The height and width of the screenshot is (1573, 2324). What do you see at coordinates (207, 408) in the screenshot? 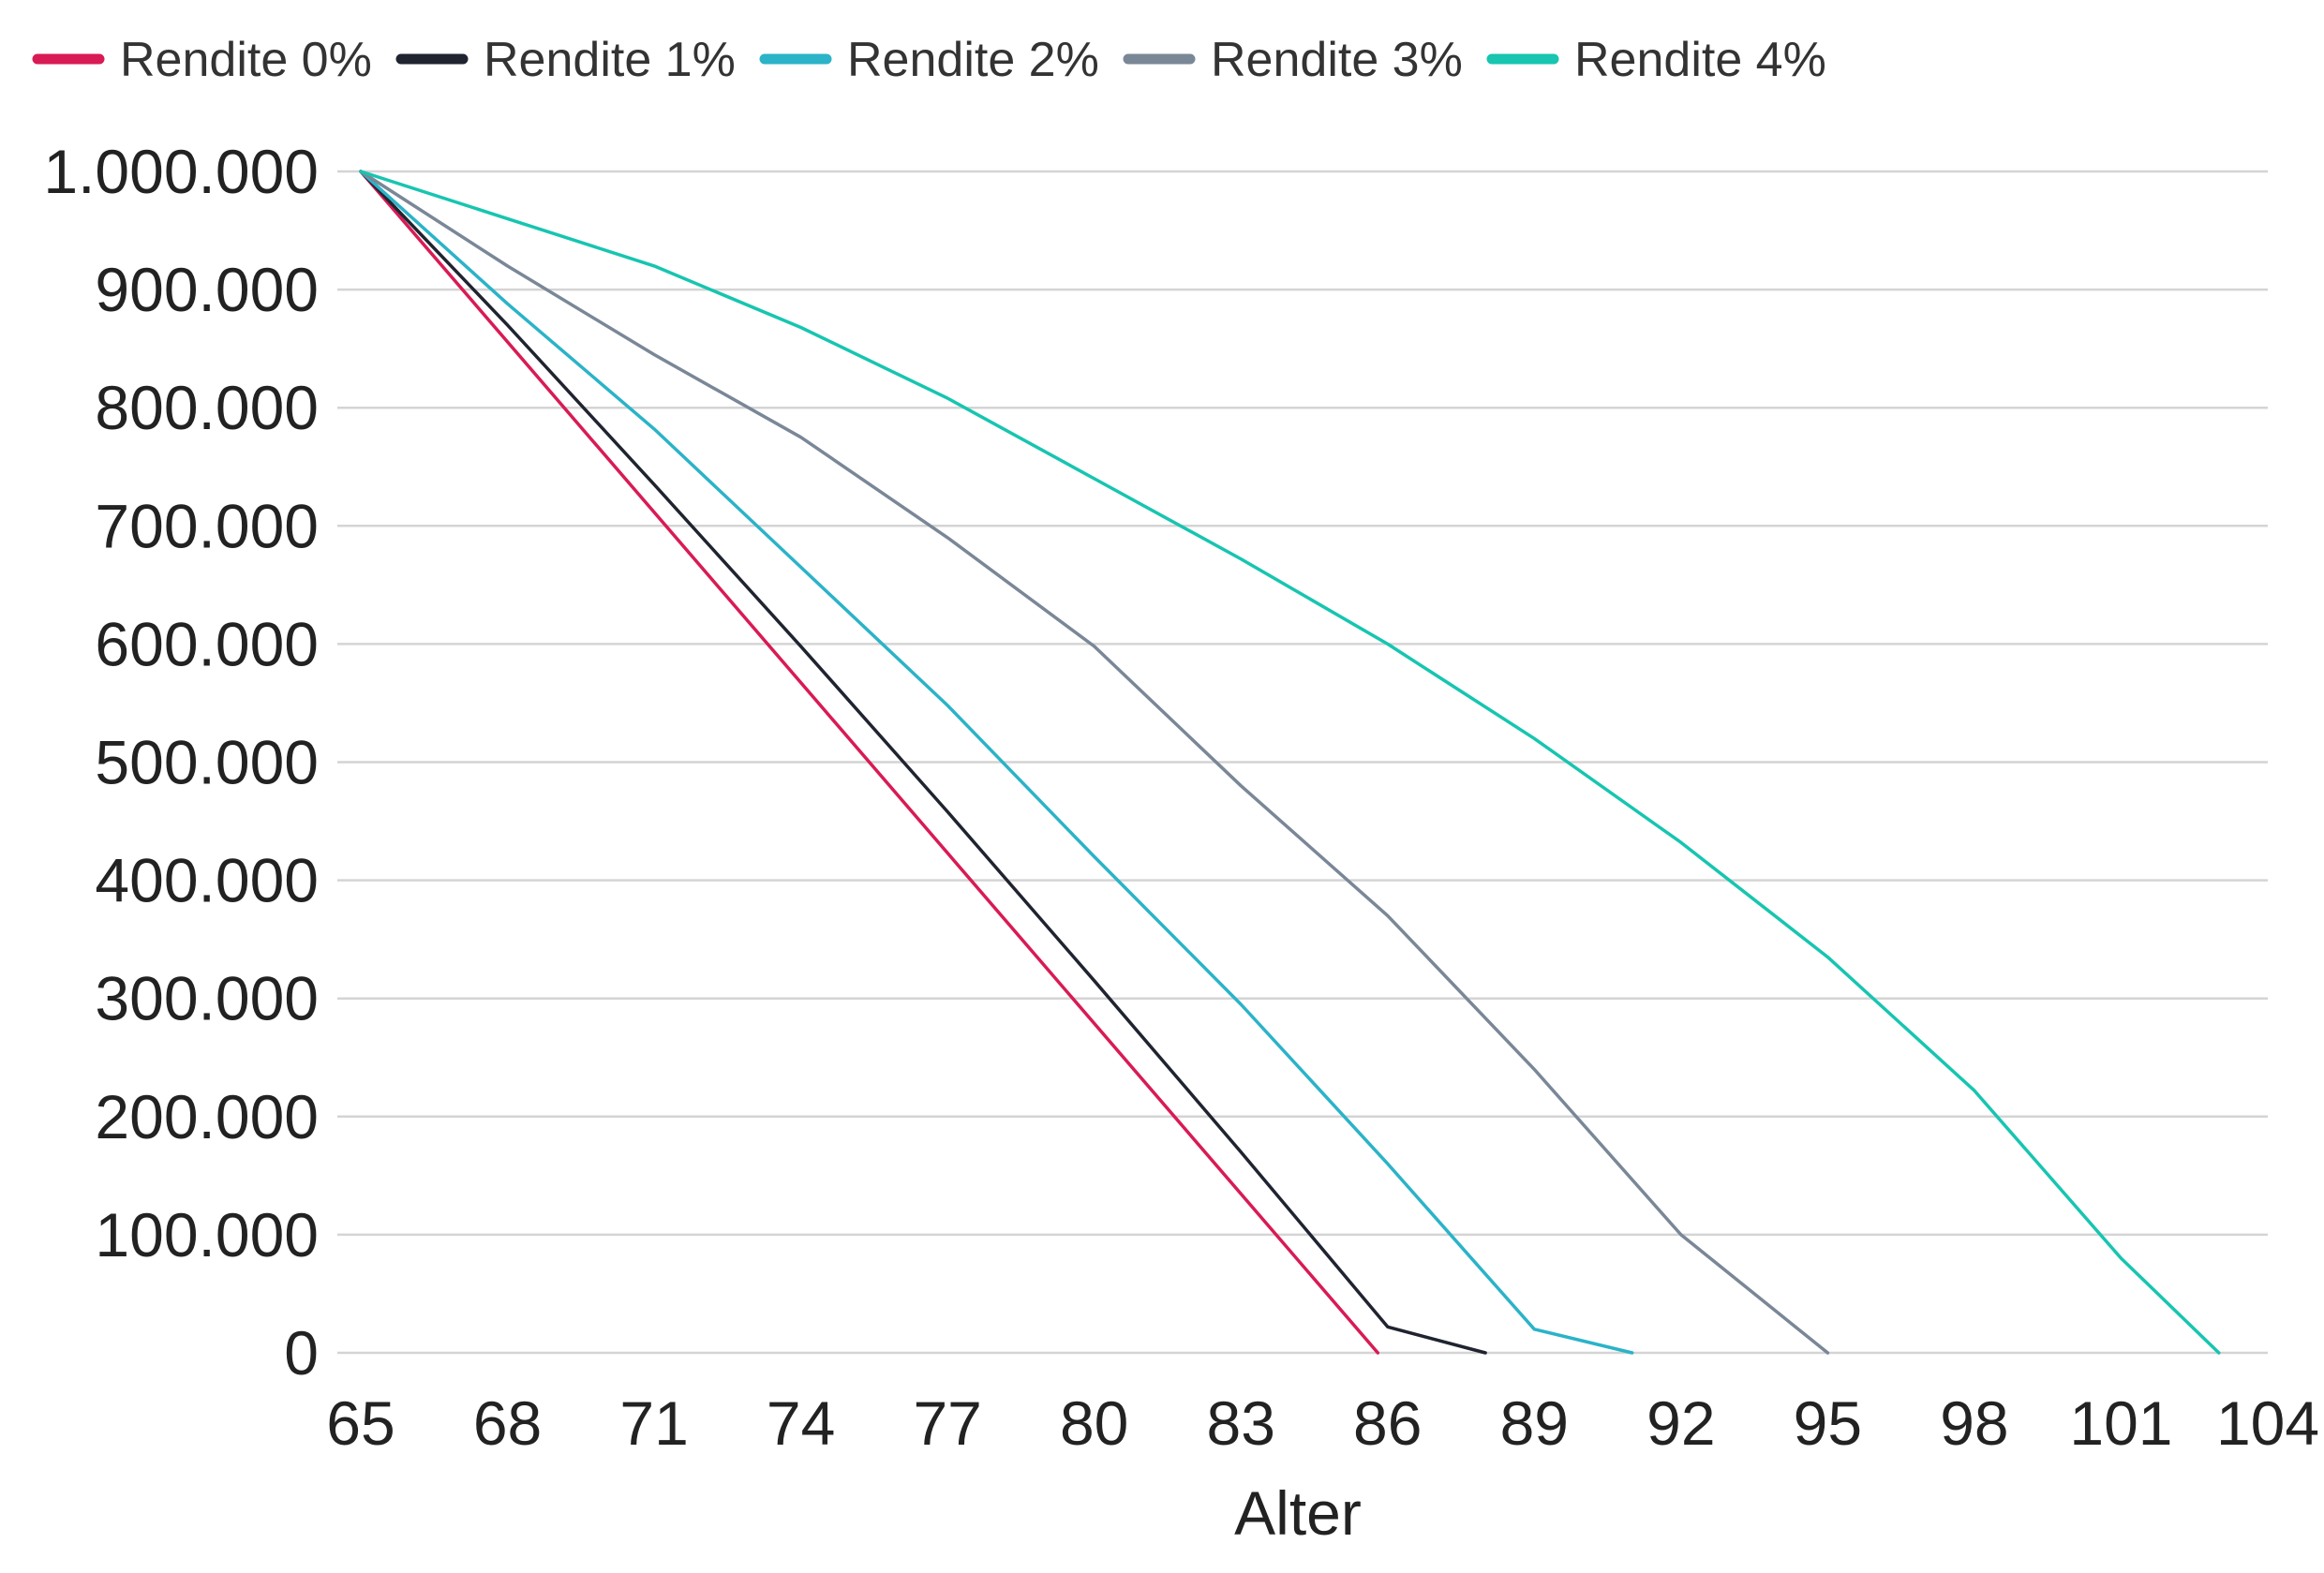
I see `y-tick-label: 800.000` at bounding box center [207, 408].